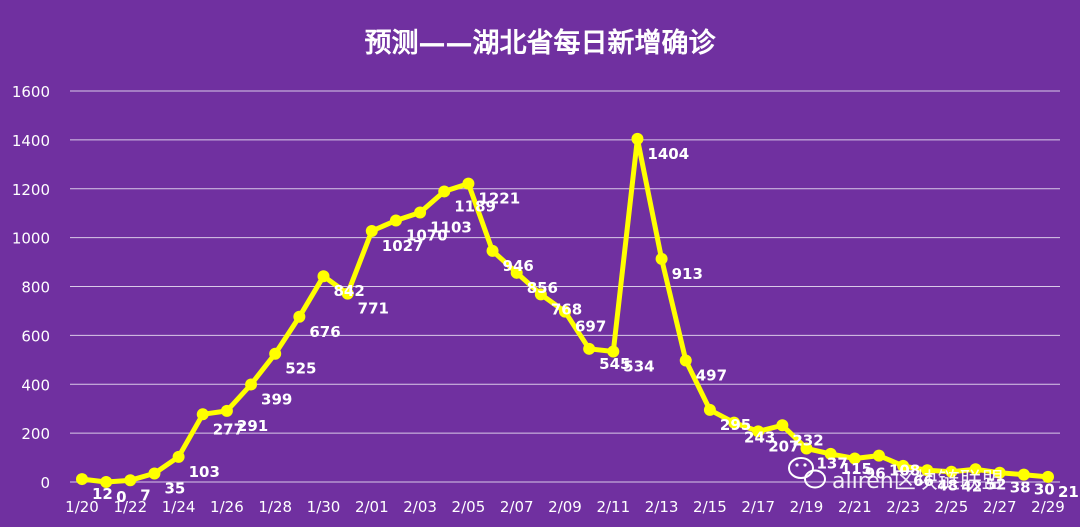 This screenshot has width=1080, height=527. Describe the element at coordinates (1000, 507) in the screenshot. I see `x-tick-label: 2/27` at that location.